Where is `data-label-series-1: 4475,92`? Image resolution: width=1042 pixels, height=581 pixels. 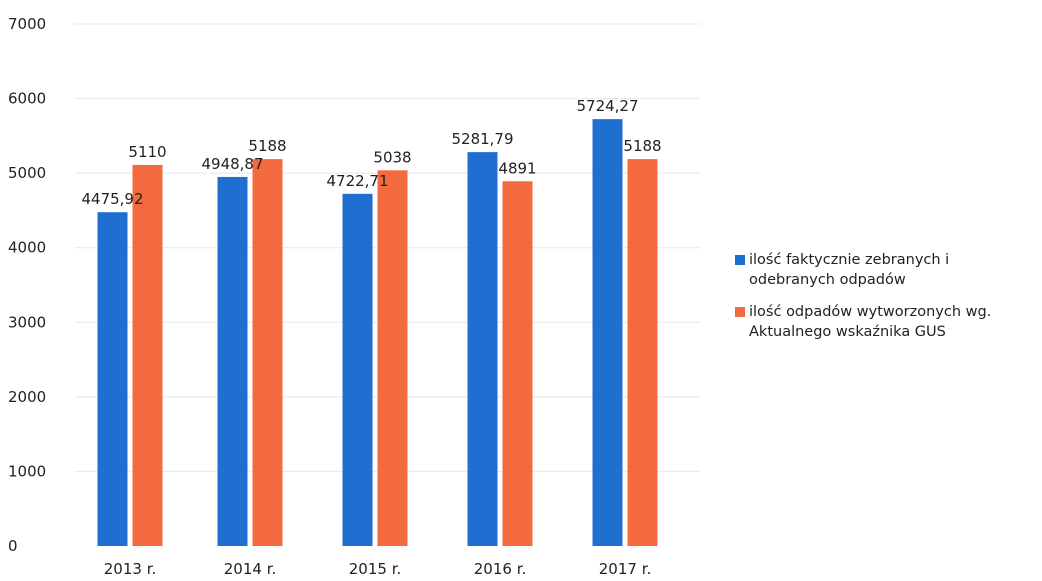 data-label-series-1: 4475,92 is located at coordinates (112, 199).